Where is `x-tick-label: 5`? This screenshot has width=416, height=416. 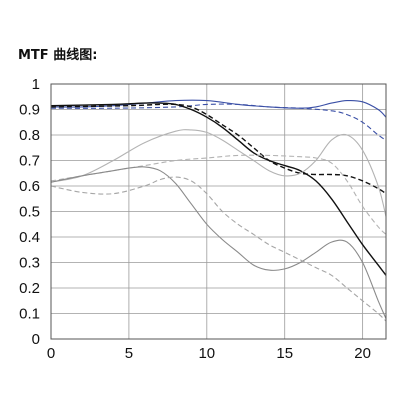 x-tick-label: 5 is located at coordinates (129, 353).